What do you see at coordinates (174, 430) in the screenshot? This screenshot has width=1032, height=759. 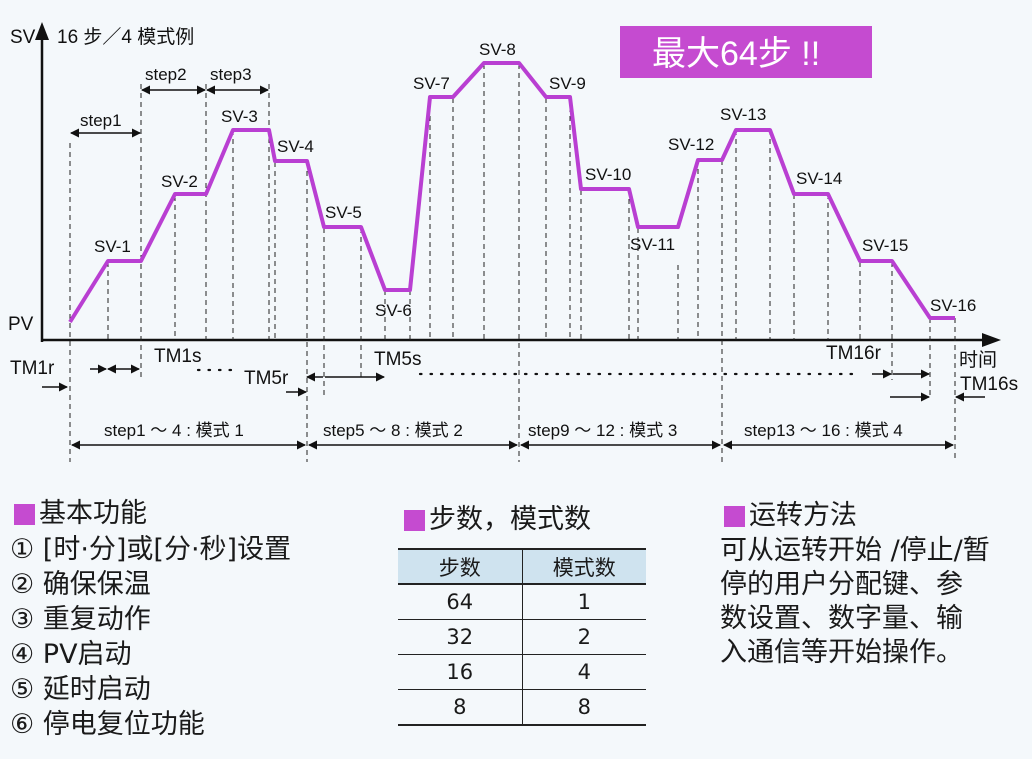 I see `mode-label: step1 ～ 4 : 模式 1` at bounding box center [174, 430].